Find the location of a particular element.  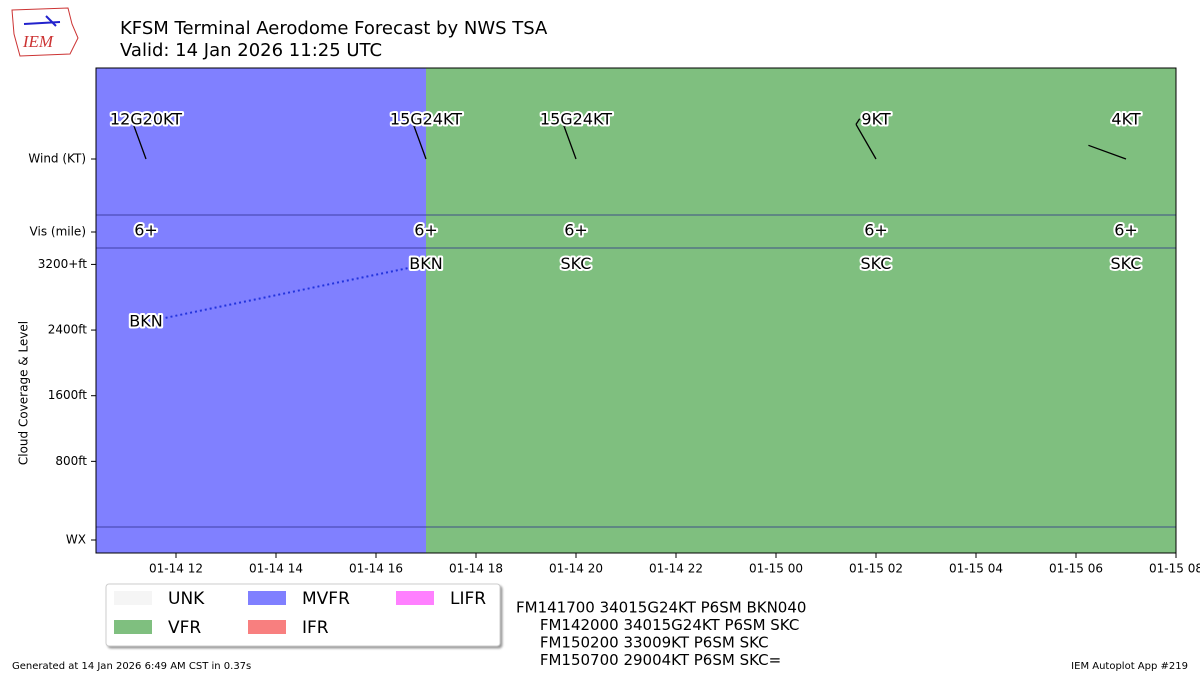

y-tick-label: 2400ft is located at coordinates (68, 330).